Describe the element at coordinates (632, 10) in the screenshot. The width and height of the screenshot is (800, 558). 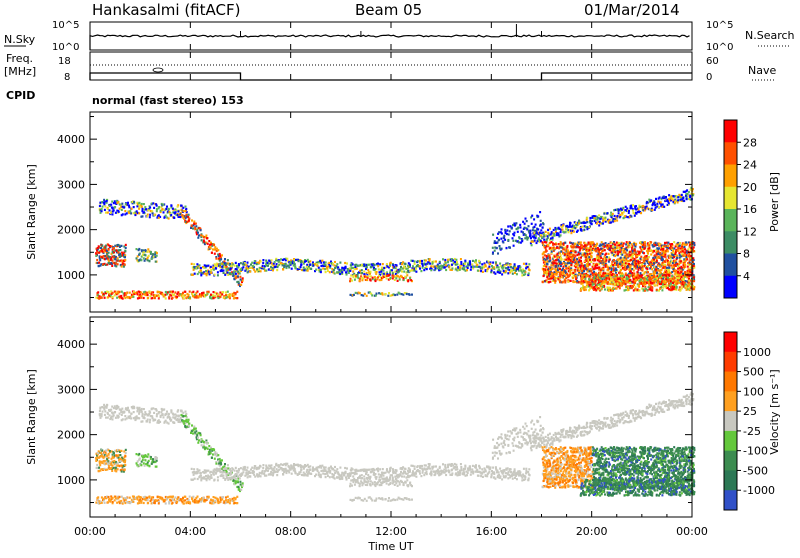
I see `date-title: 01/Mar/2014` at that location.